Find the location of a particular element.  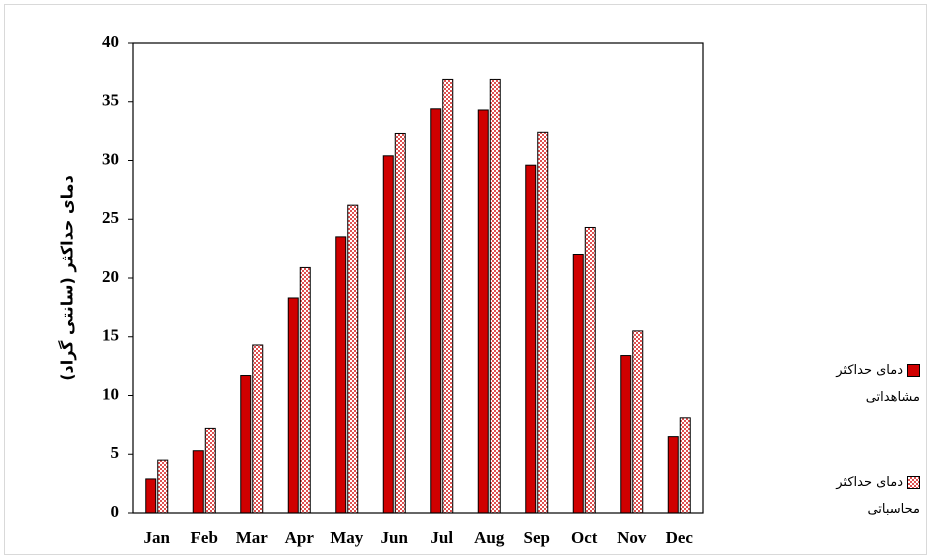

x-tick-label: Mar is located at coordinates (252, 537).